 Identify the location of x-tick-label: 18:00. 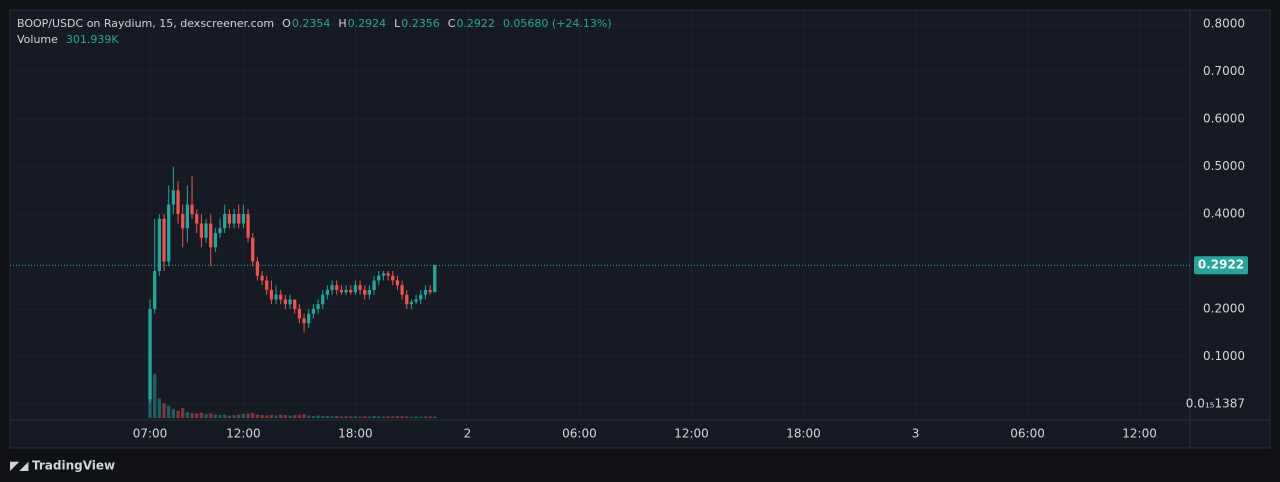
(803, 434).